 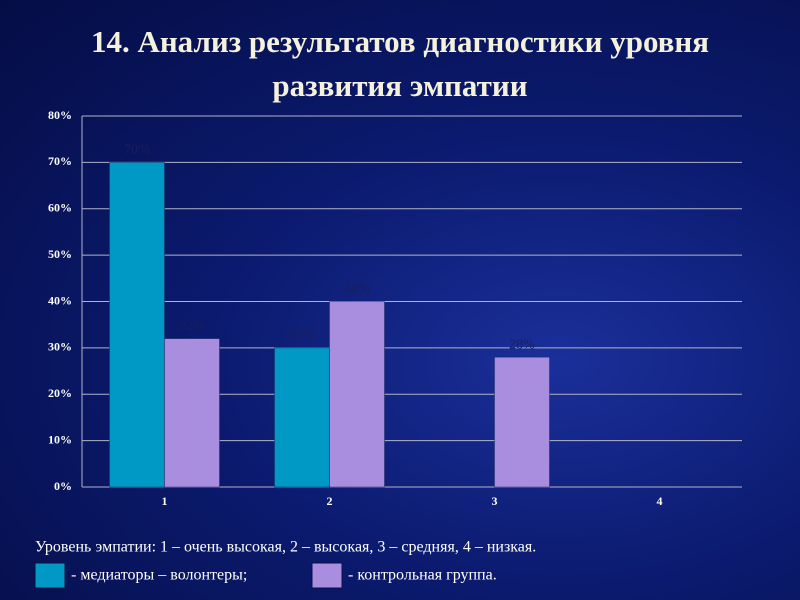 I want to click on y-tick-label: 40%, so click(x=60, y=300).